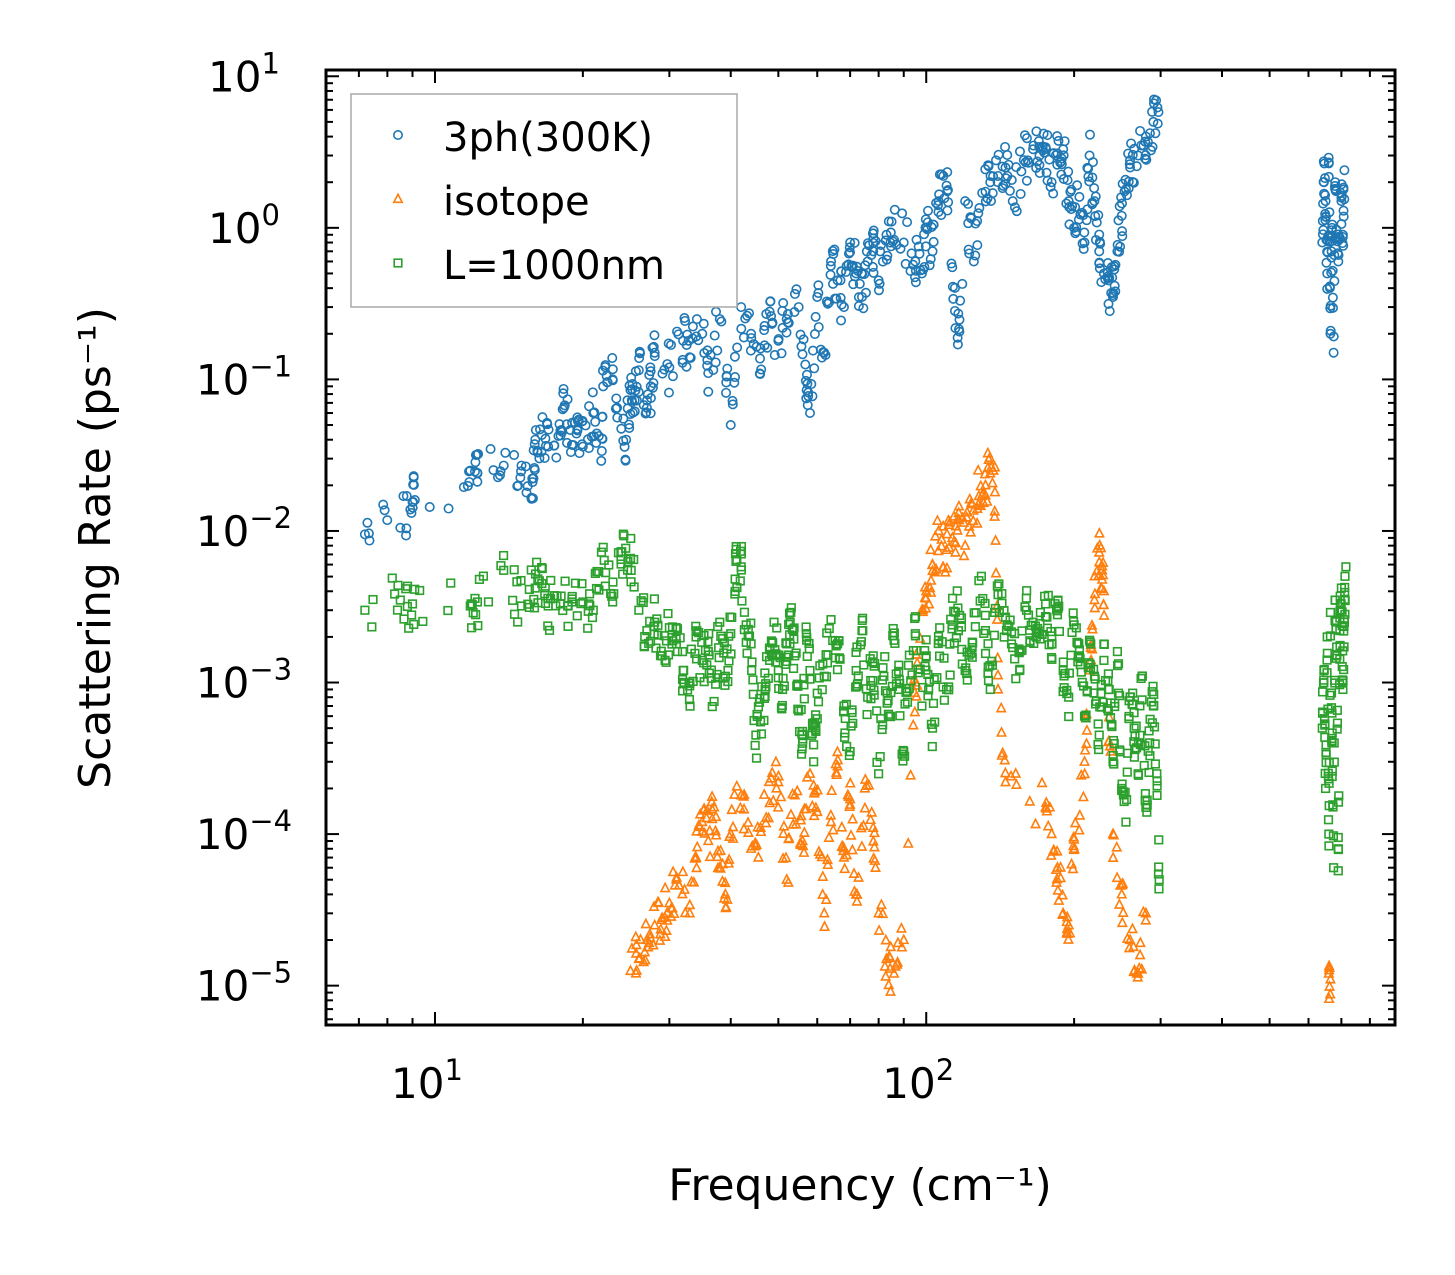 The width and height of the screenshot is (1455, 1275). I want to click on y-tick-label: 10¹, so click(244, 73).